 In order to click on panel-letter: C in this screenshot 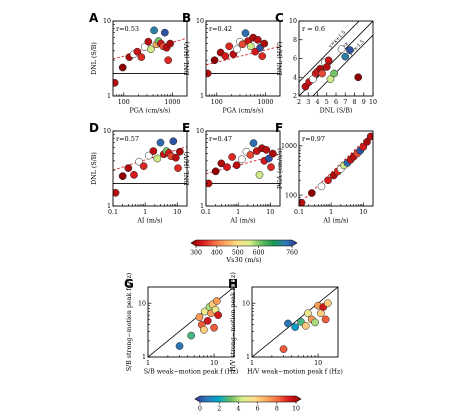, I will do `click(279, 18)`.